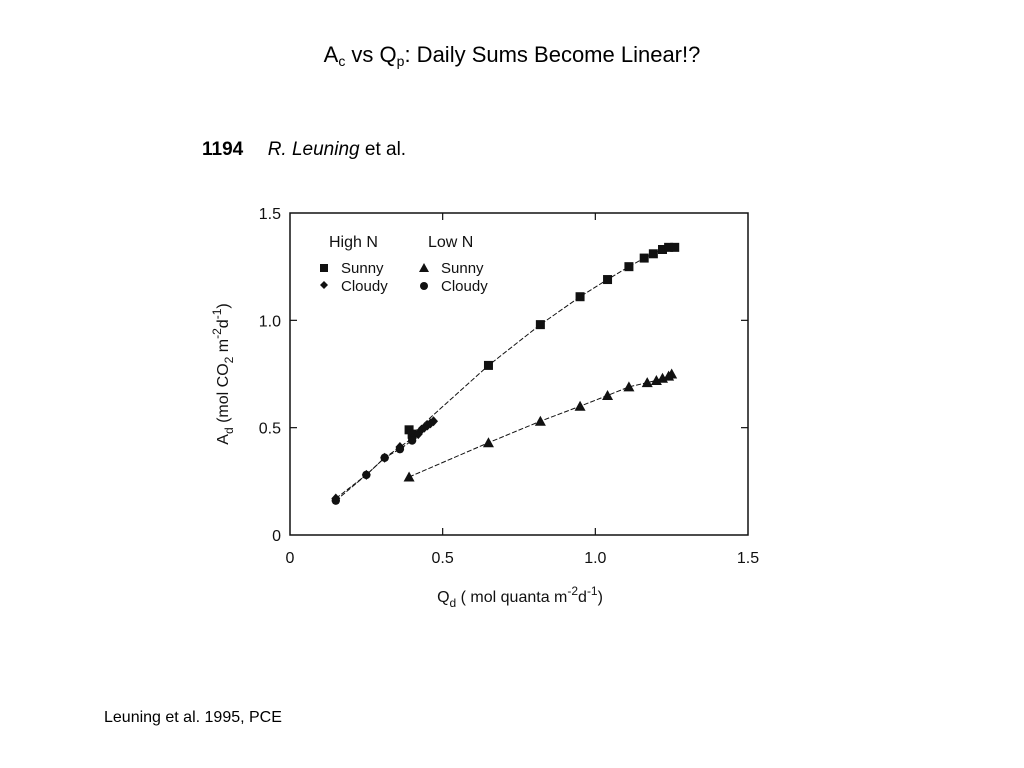 The height and width of the screenshot is (768, 1024). I want to click on y-tick-label: 1.5, so click(270, 214).